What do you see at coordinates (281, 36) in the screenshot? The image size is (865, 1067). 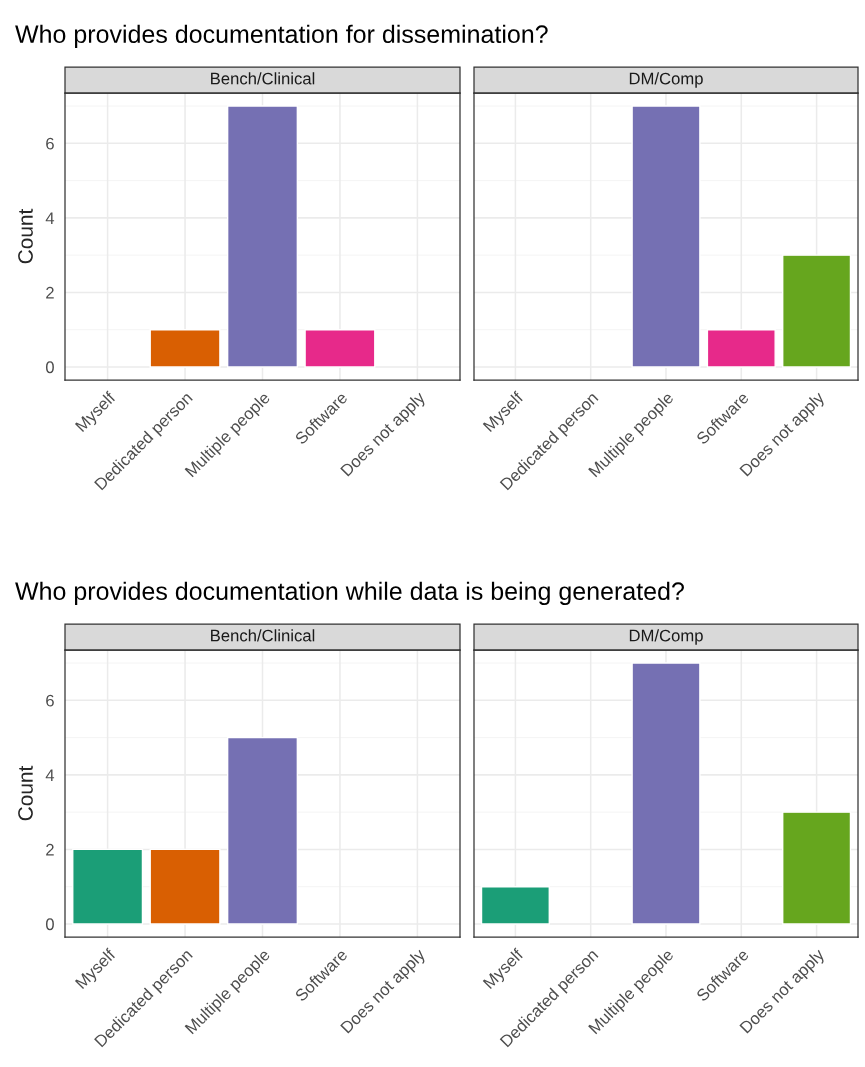 I see `chart-title: Who provides documentation for dissemination?` at bounding box center [281, 36].